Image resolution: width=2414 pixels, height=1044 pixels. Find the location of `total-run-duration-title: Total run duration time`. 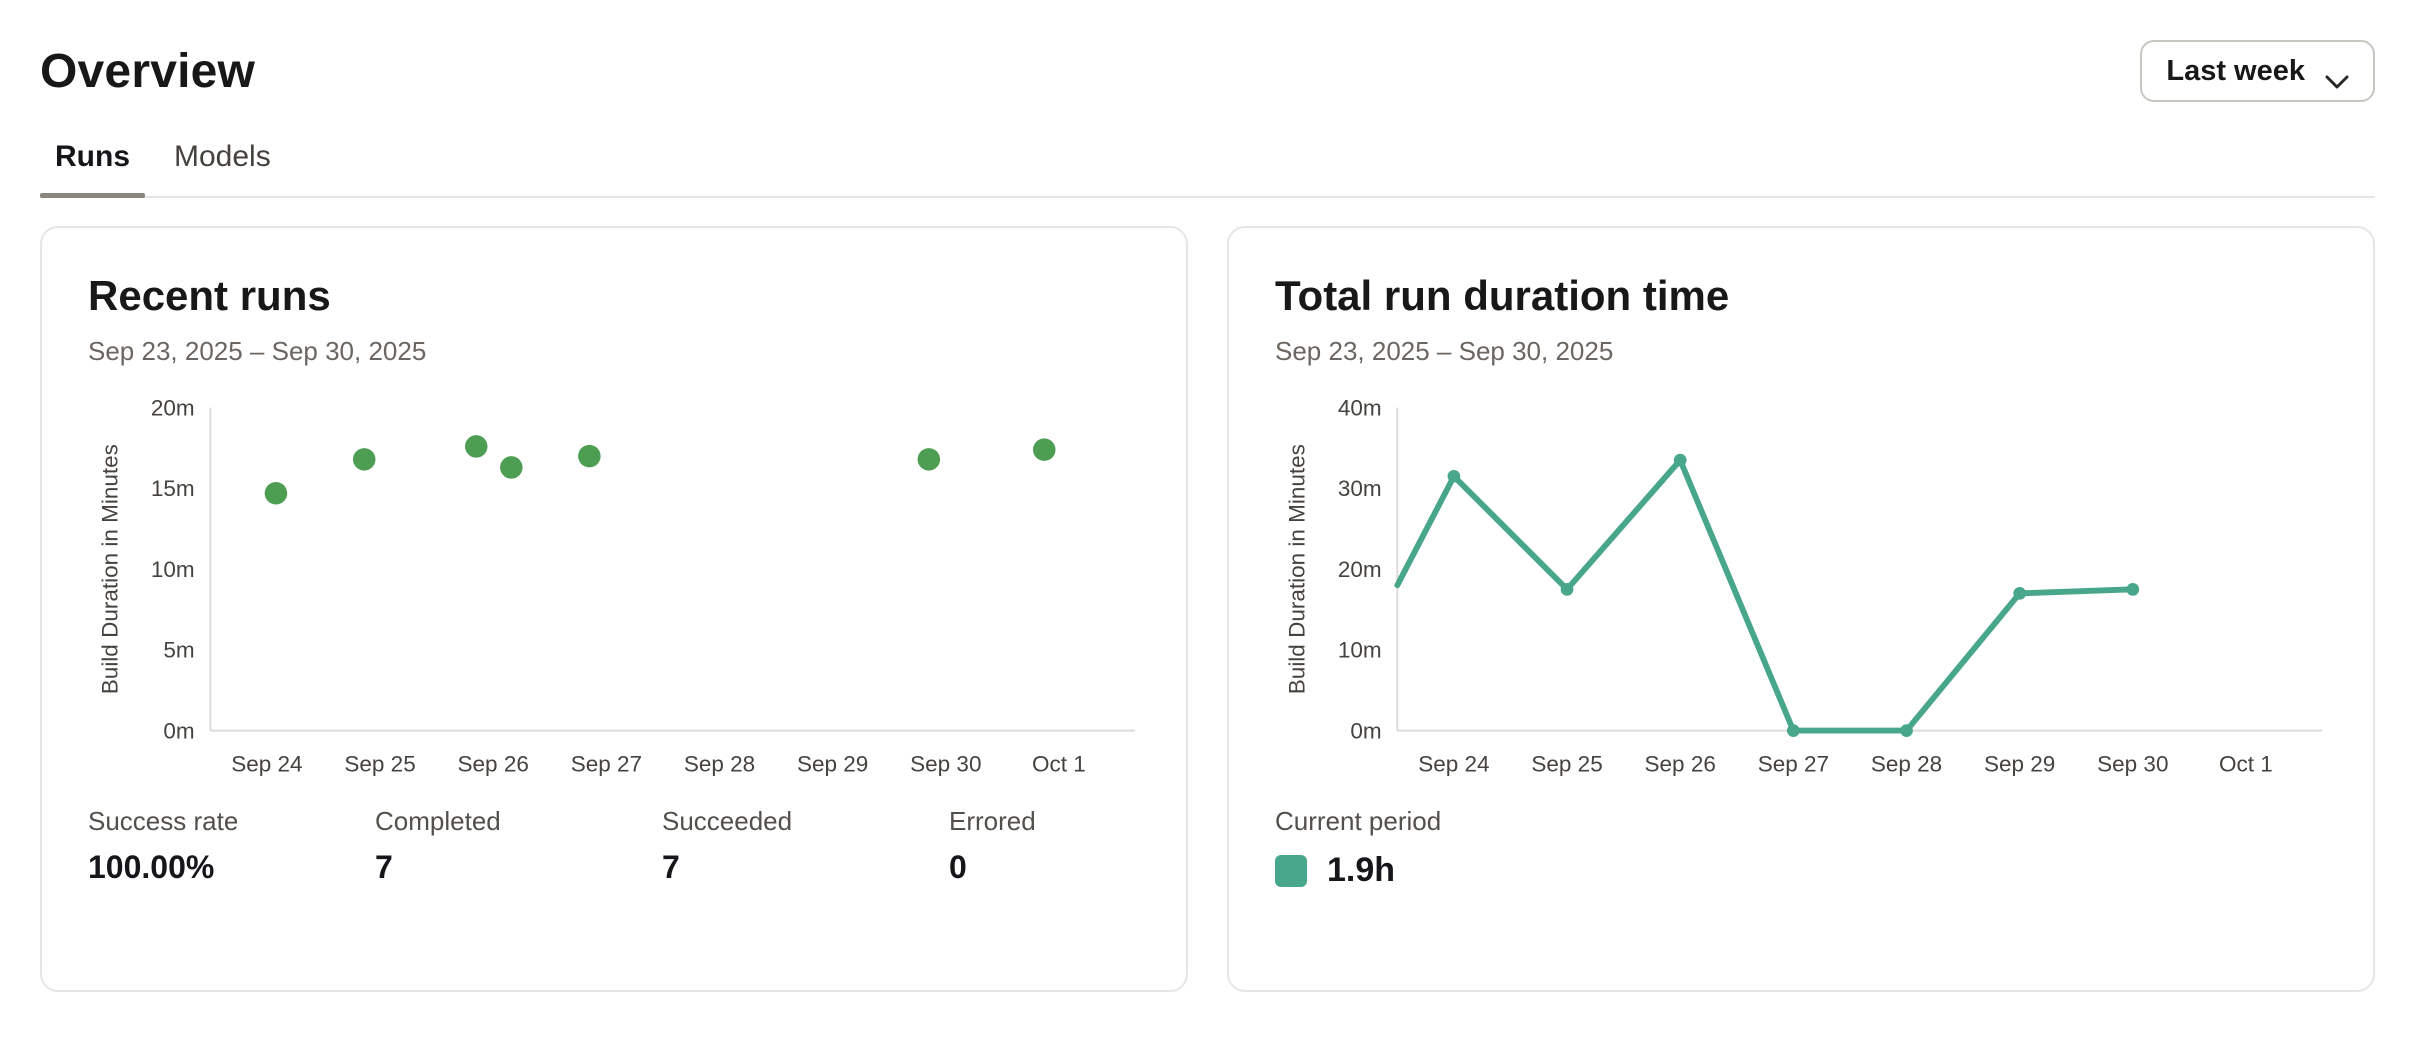

total-run-duration-title: Total run duration time is located at coordinates (1502, 295).